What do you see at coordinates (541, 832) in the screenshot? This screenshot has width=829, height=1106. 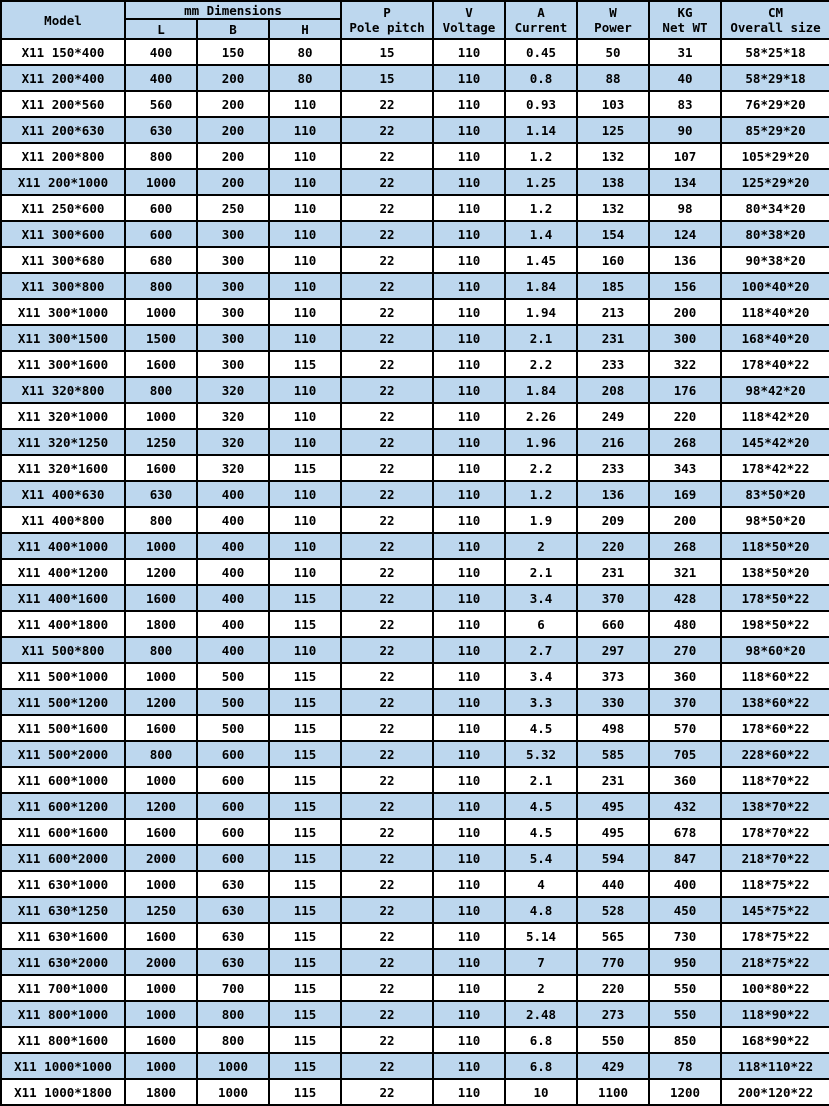 I see `cell-current: 4.5` at bounding box center [541, 832].